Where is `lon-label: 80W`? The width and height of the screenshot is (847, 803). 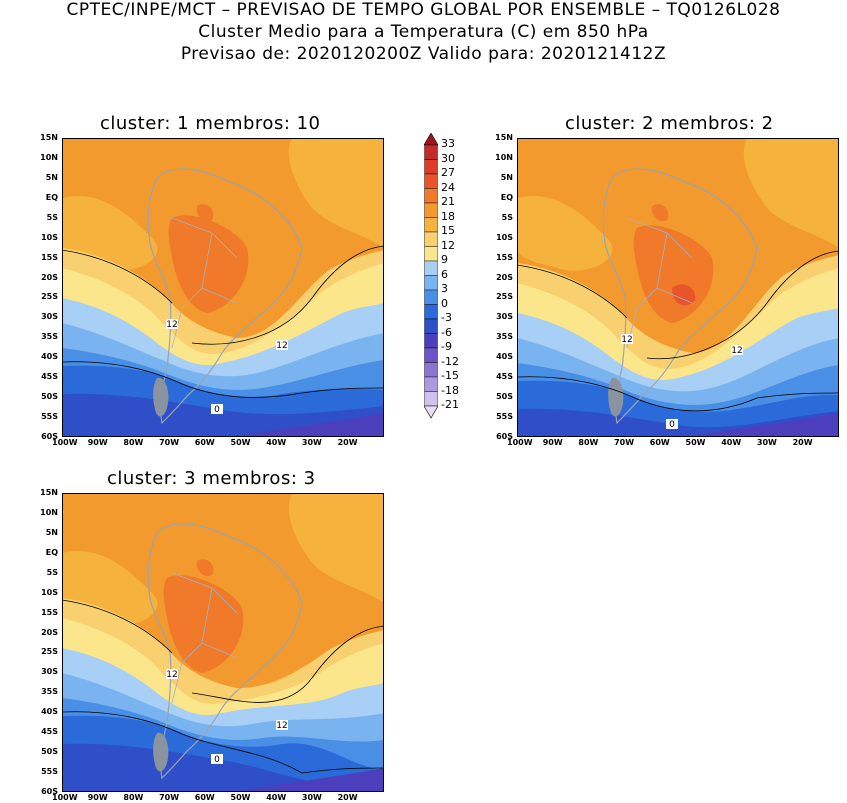
lon-label: 80W is located at coordinates (588, 442).